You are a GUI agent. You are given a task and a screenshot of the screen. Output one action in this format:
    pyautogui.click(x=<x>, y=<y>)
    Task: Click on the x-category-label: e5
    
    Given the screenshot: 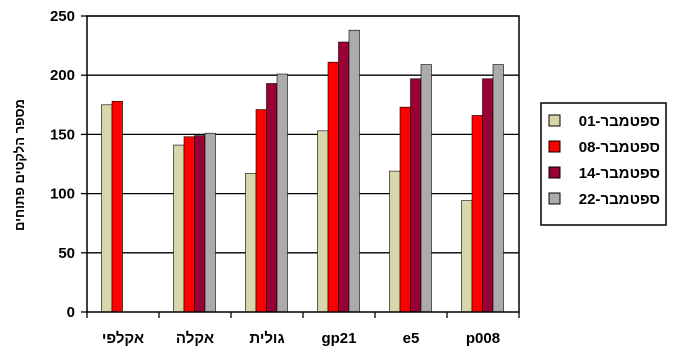 What is the action you would take?
    pyautogui.click(x=411, y=338)
    